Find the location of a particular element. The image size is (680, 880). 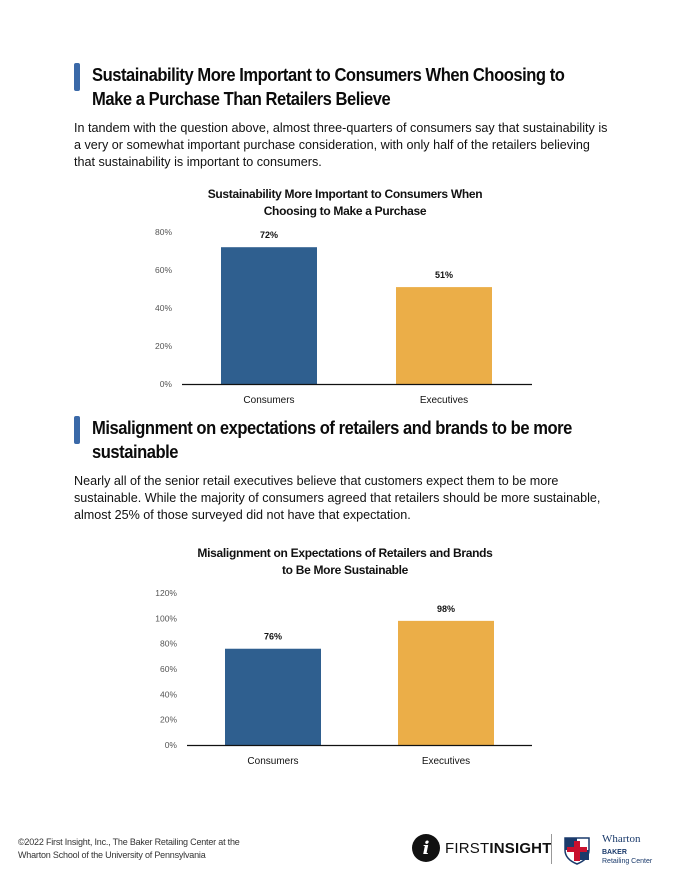

logo-insight: INSIGHT is located at coordinates (520, 848).